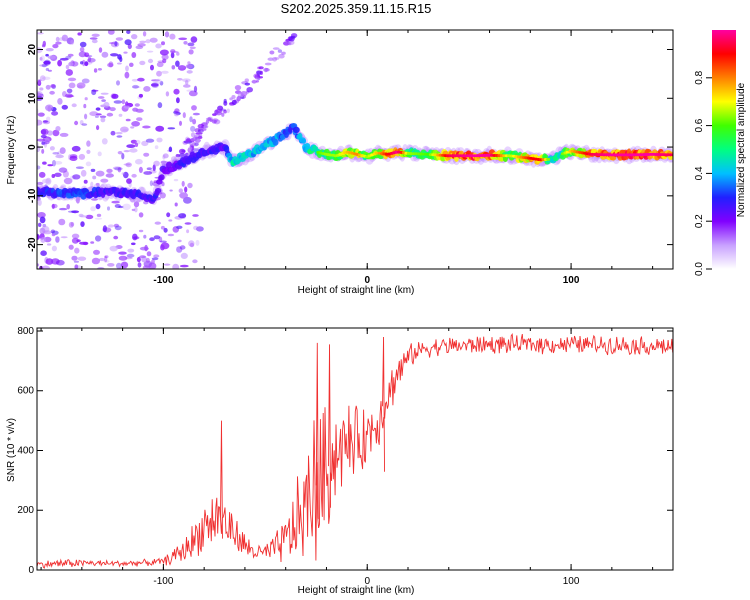  Describe the element at coordinates (356, 590) in the screenshot. I see `snr-x-axis-label: Height of straight line (km)` at that location.